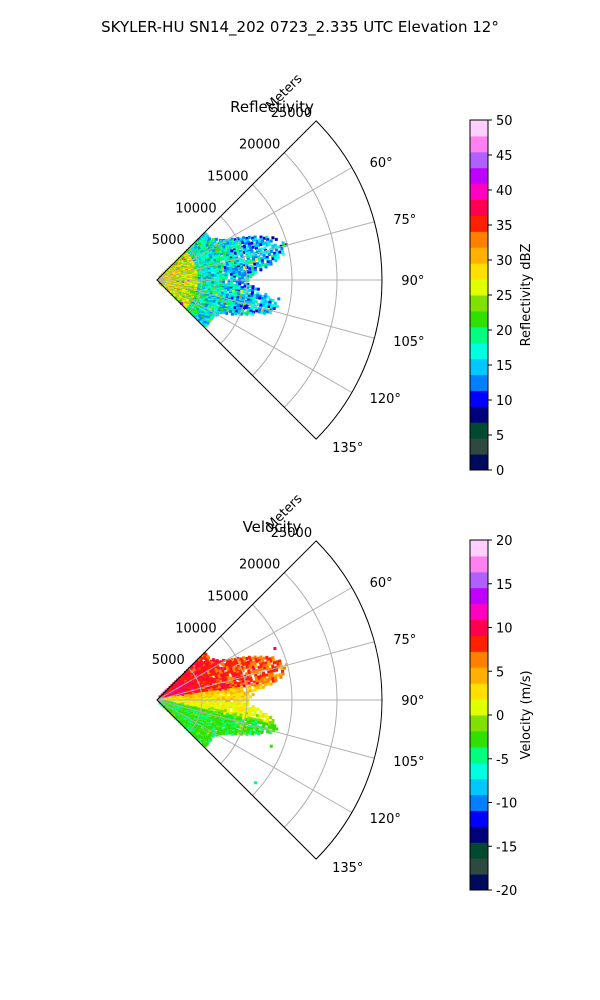 Image resolution: width=600 pixels, height=1000 pixels. What do you see at coordinates (504, 629) in the screenshot?
I see `colorbar-tick-label: 10` at bounding box center [504, 629].